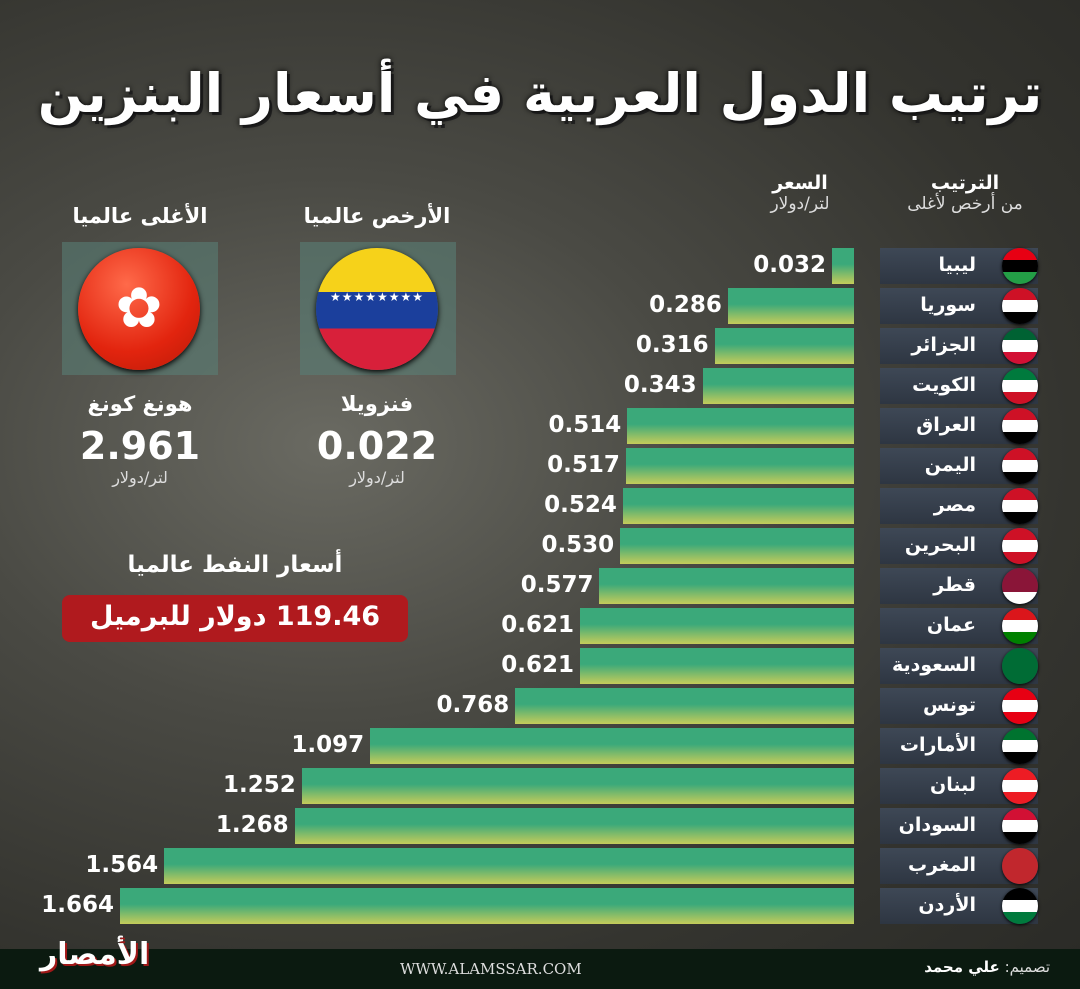  What do you see at coordinates (949, 705) in the screenshot?
I see `country-name: تونس` at bounding box center [949, 705].